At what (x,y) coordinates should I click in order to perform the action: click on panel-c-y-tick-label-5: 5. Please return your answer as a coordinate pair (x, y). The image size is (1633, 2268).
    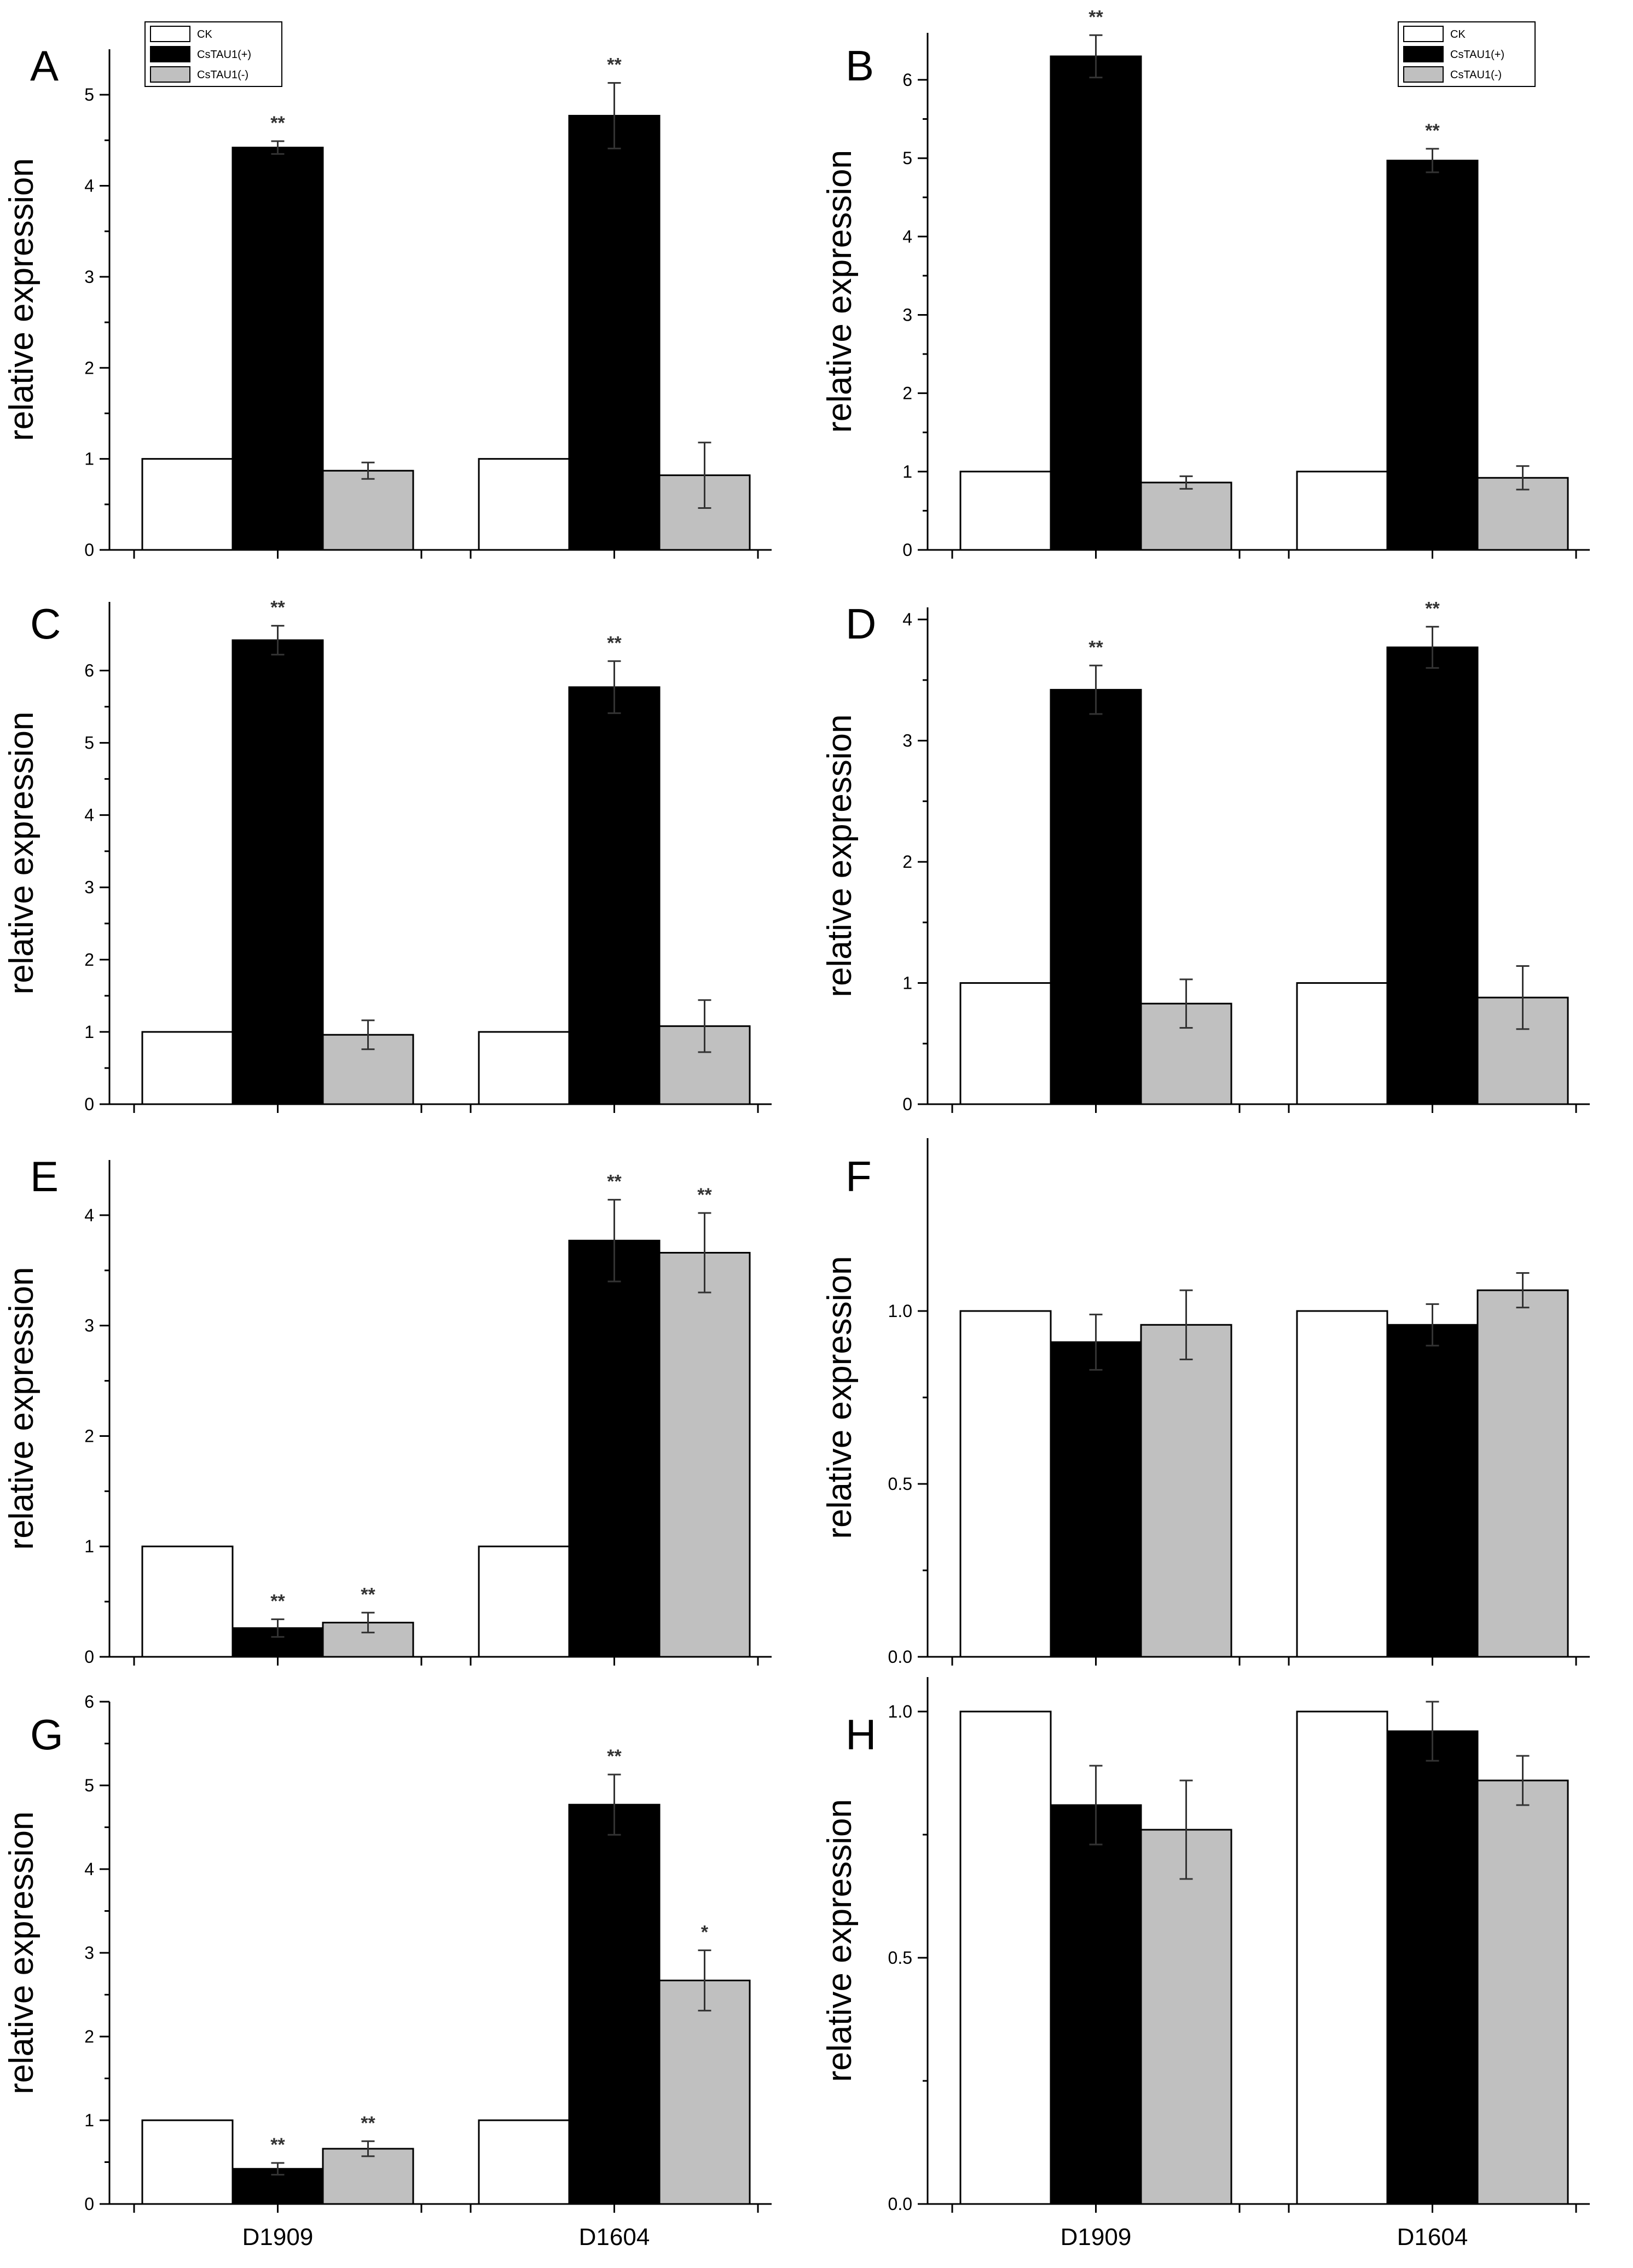
    Looking at the image, I should click on (89, 743).